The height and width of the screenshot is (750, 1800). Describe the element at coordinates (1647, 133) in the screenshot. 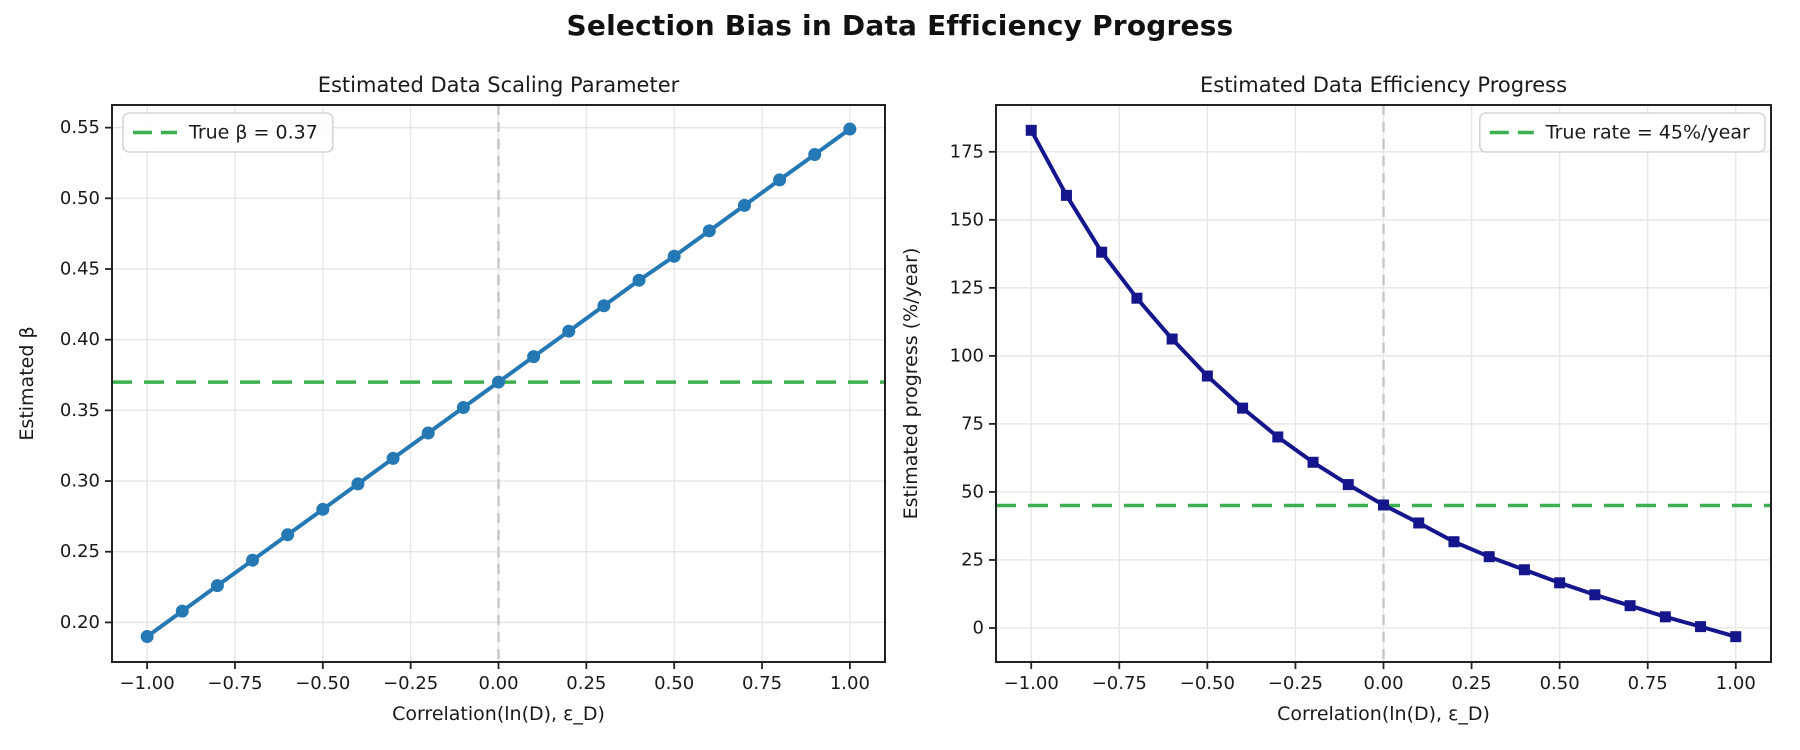

I see `legend-label: True rate = 45%/year` at that location.